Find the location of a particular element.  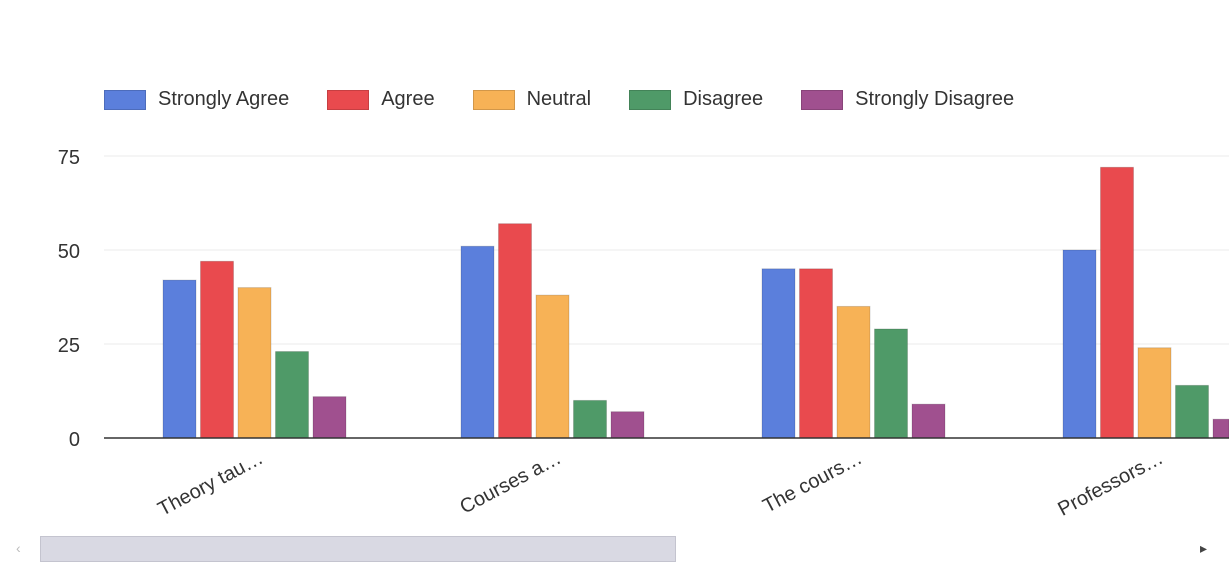

legend-item: Strongly Disagree is located at coordinates (907, 99).